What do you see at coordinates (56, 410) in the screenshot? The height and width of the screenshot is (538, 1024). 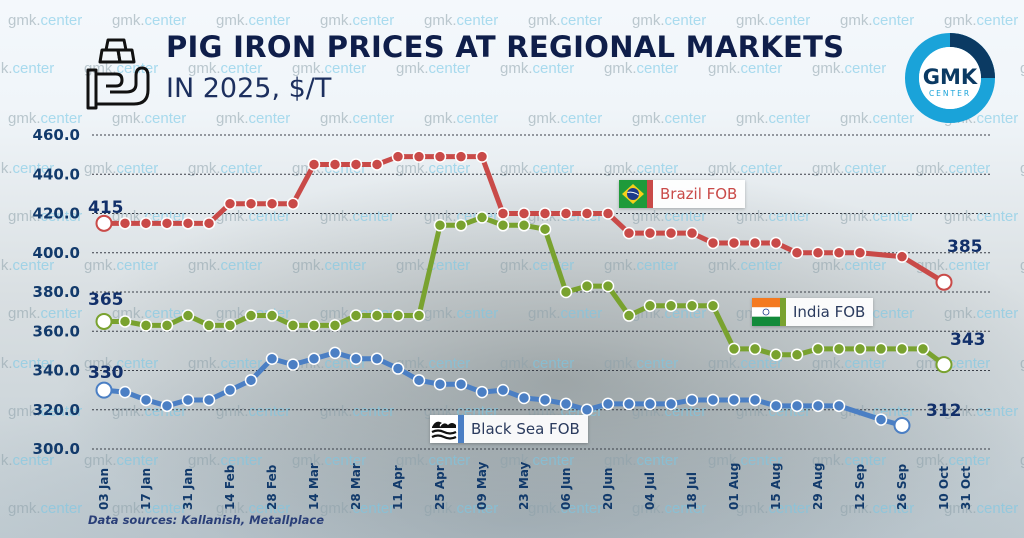 I see `y-tick-label: 320.0` at bounding box center [56, 410].